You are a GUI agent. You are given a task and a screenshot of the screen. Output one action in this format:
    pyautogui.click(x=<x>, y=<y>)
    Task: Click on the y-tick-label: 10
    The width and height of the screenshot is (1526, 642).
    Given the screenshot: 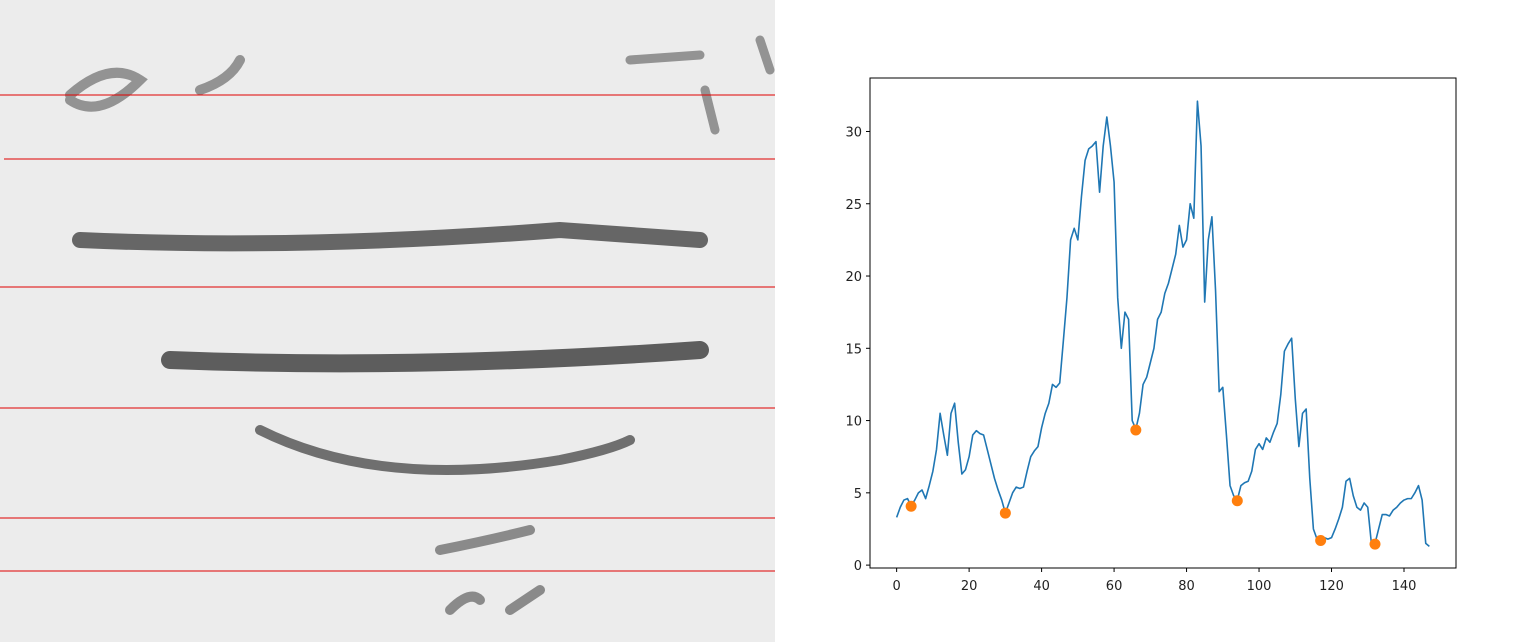 What is the action you would take?
    pyautogui.click(x=853, y=422)
    